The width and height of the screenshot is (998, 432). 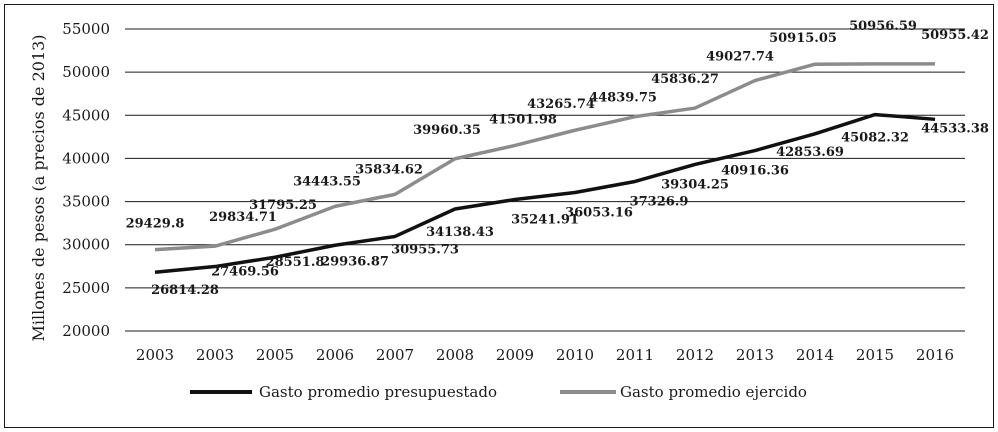 What do you see at coordinates (86, 29) in the screenshot?
I see `y-tick-label: 55000` at bounding box center [86, 29].